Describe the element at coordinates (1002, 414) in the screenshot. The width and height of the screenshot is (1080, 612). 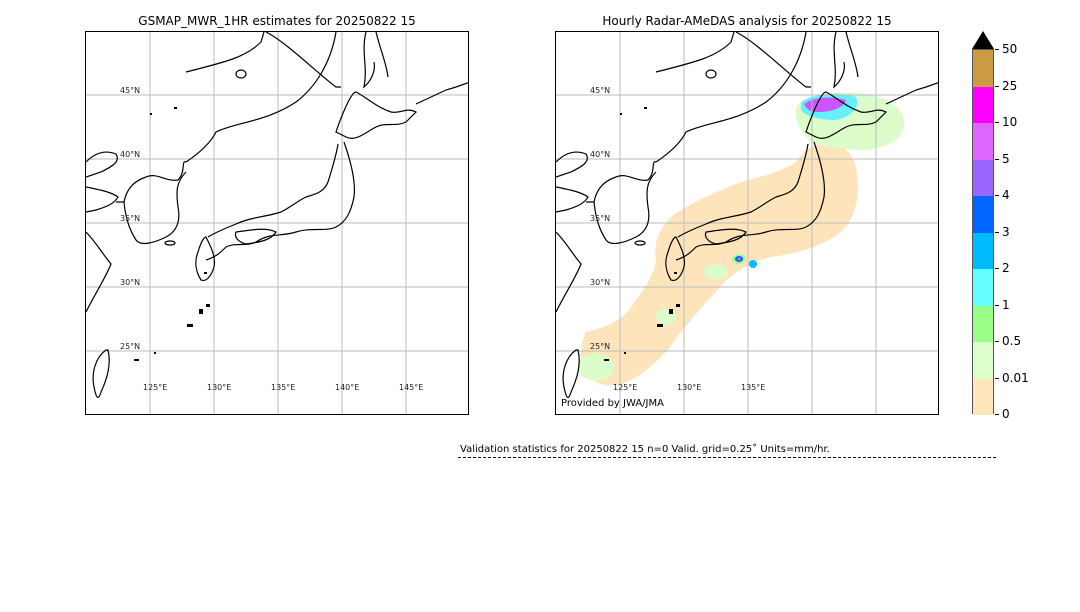
I see `colorbar-tick-0: 0` at that location.